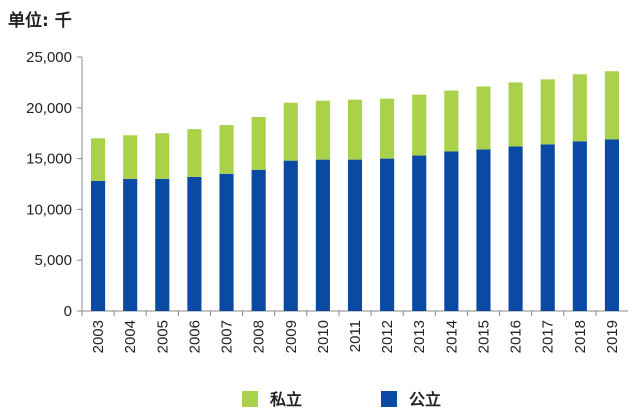 The width and height of the screenshot is (640, 416). Describe the element at coordinates (227, 336) in the screenshot. I see `x-tick-label: 2007` at that location.